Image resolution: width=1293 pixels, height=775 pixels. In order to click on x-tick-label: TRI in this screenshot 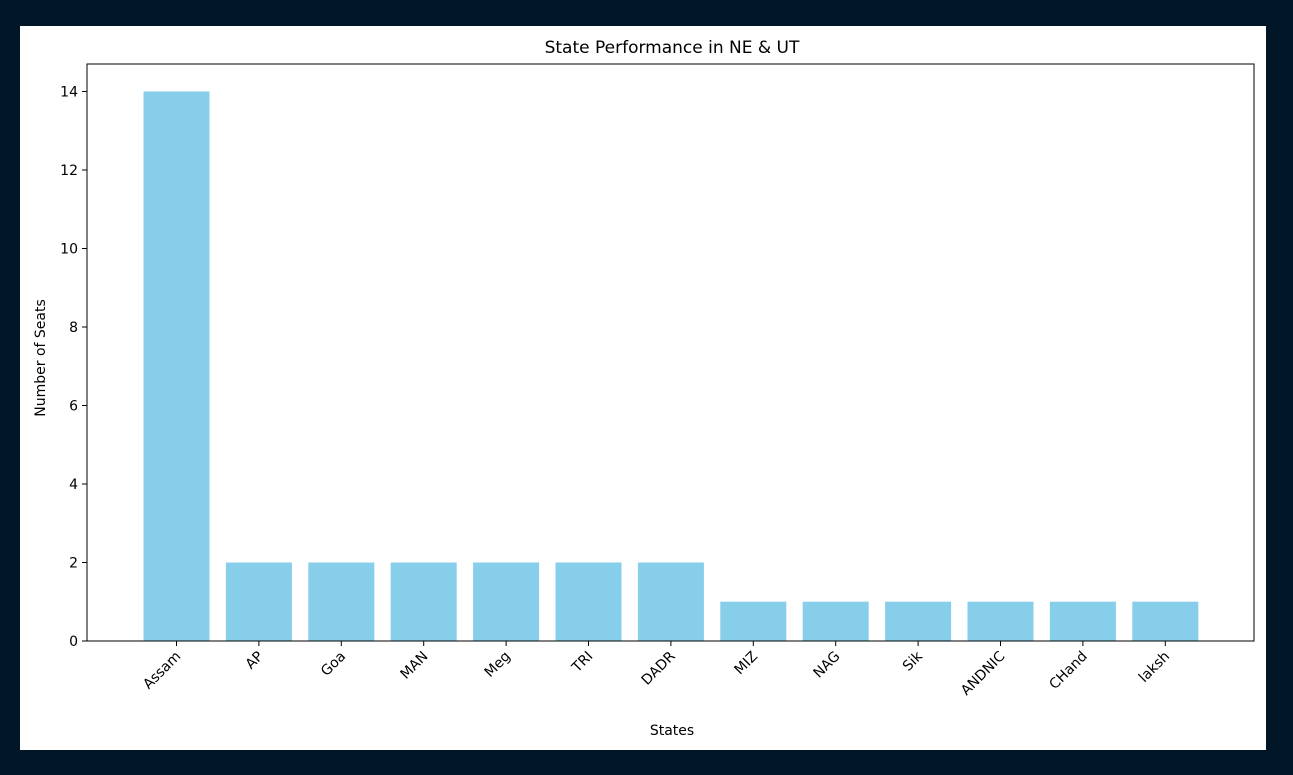, I will do `click(582, 663)`.